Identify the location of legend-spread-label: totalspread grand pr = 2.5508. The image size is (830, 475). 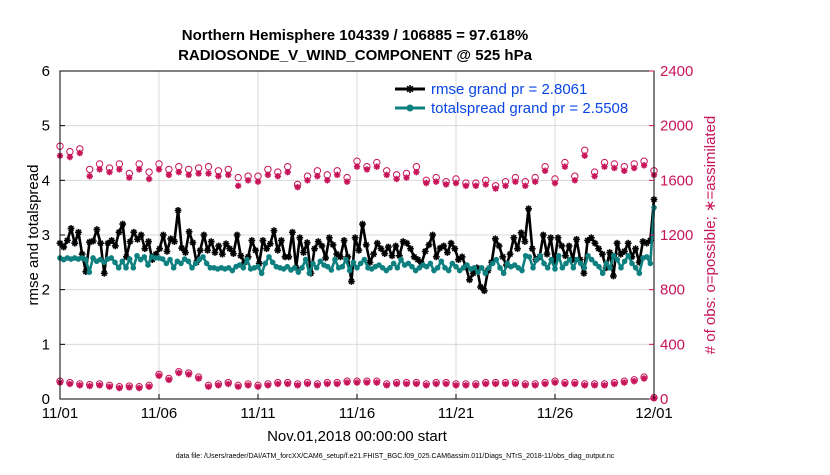
(529, 108).